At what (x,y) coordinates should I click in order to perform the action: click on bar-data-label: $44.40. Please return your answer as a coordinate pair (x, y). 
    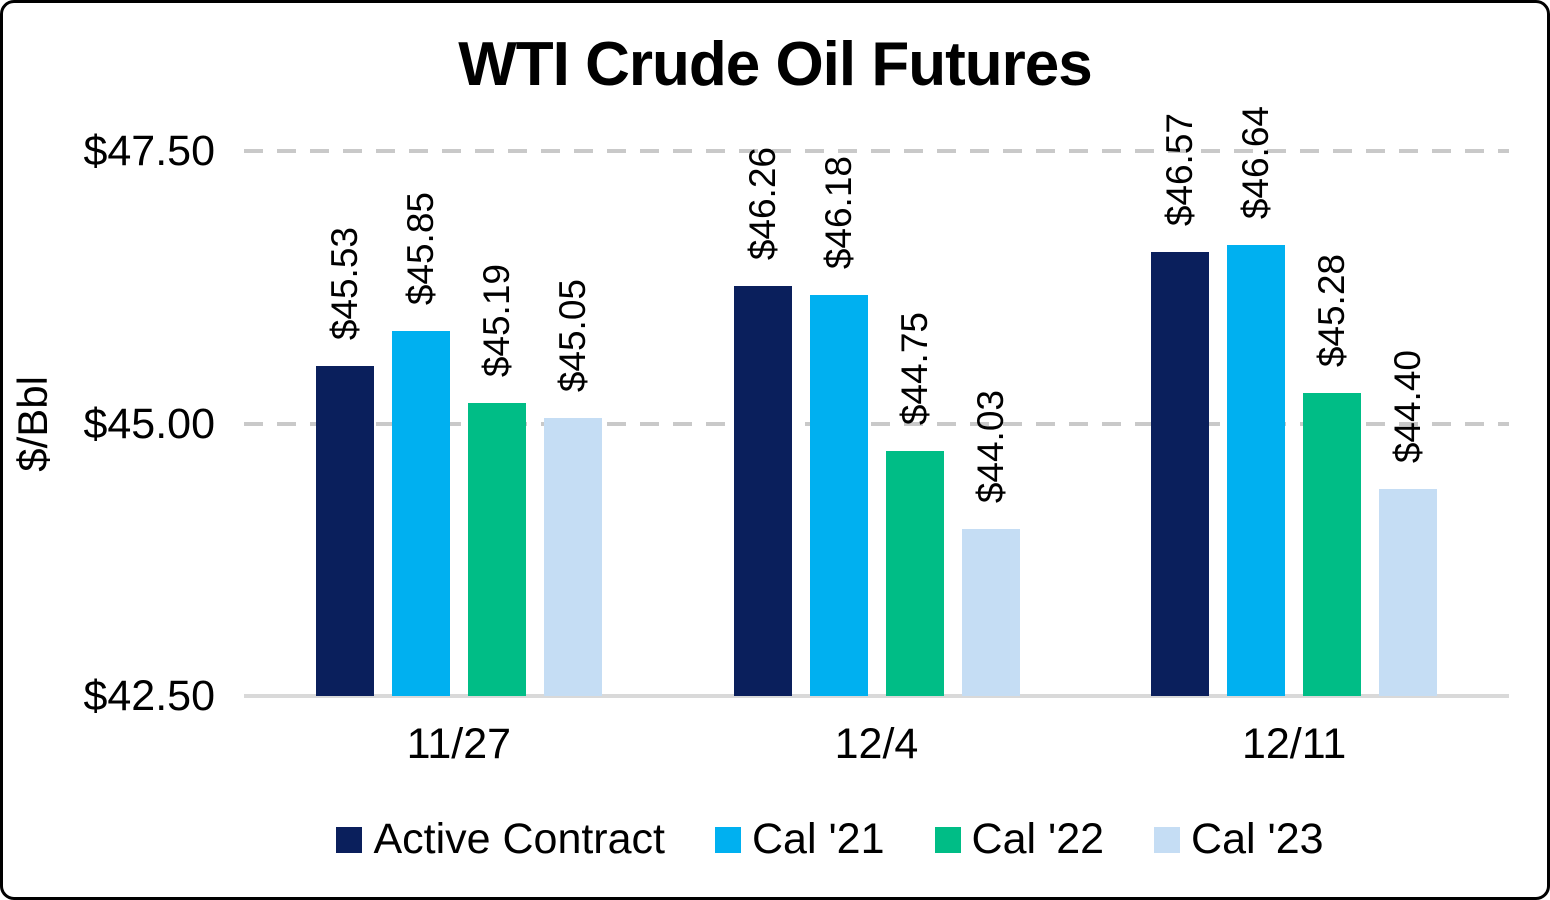
    Looking at the image, I should click on (1408, 406).